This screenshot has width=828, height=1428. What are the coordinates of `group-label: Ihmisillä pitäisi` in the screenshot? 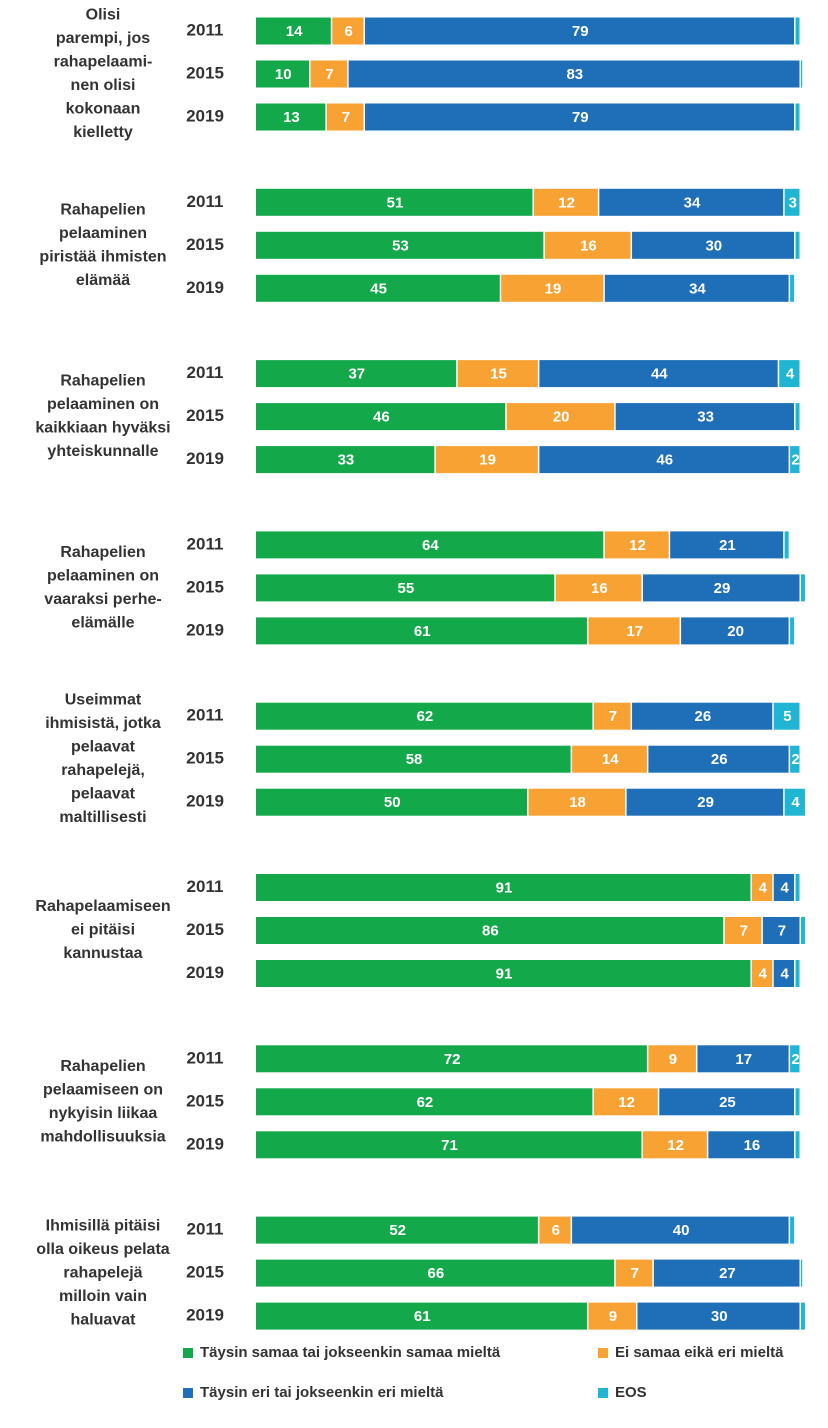 It's located at (103, 1225).